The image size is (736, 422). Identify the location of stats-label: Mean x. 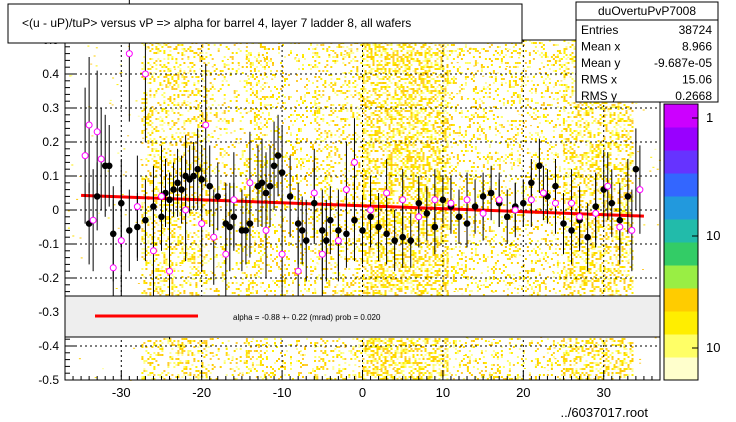
(600, 47).